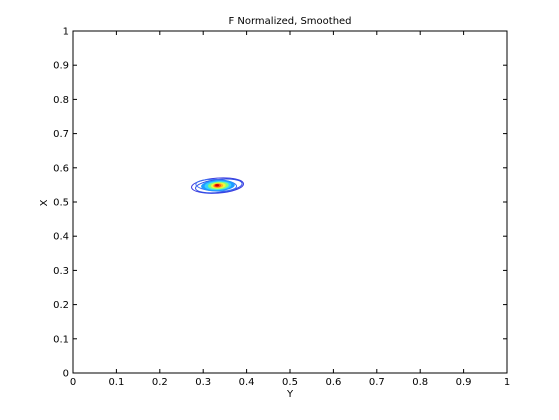  What do you see at coordinates (290, 394) in the screenshot?
I see `x-axis-label: Y` at bounding box center [290, 394].